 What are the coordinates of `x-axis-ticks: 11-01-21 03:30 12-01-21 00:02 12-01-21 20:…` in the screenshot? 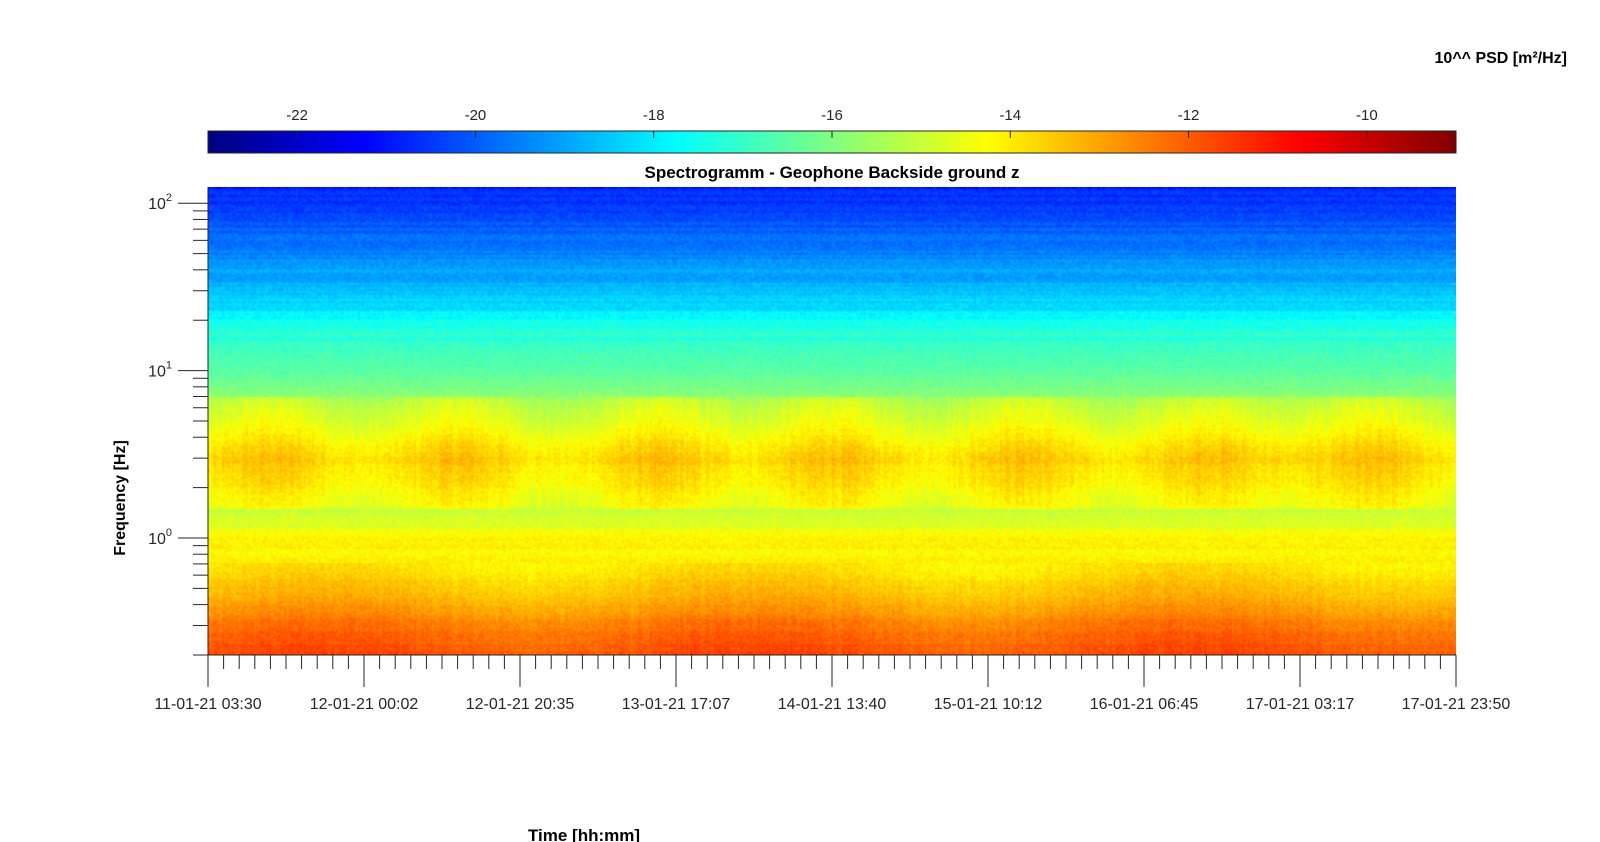 It's located at (832, 684).